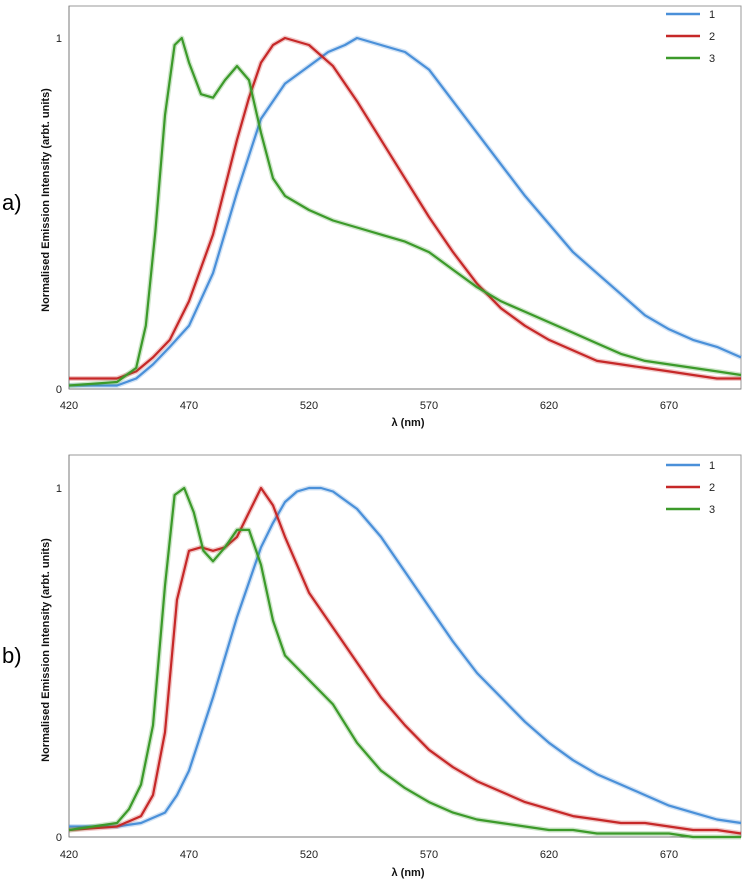  I want to click on panel-b-xtick-470: 470, so click(189, 855).